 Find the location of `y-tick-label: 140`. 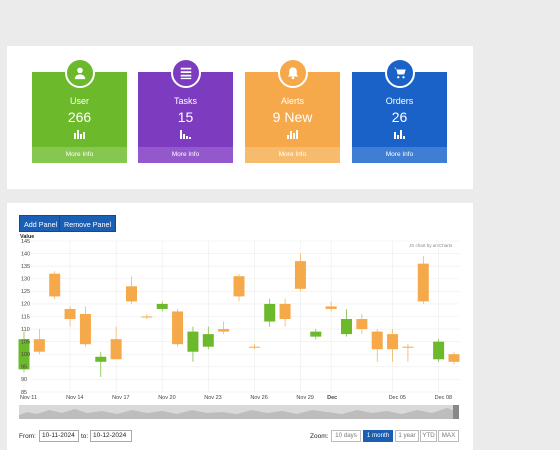

y-tick-label: 140 is located at coordinates (25, 254).